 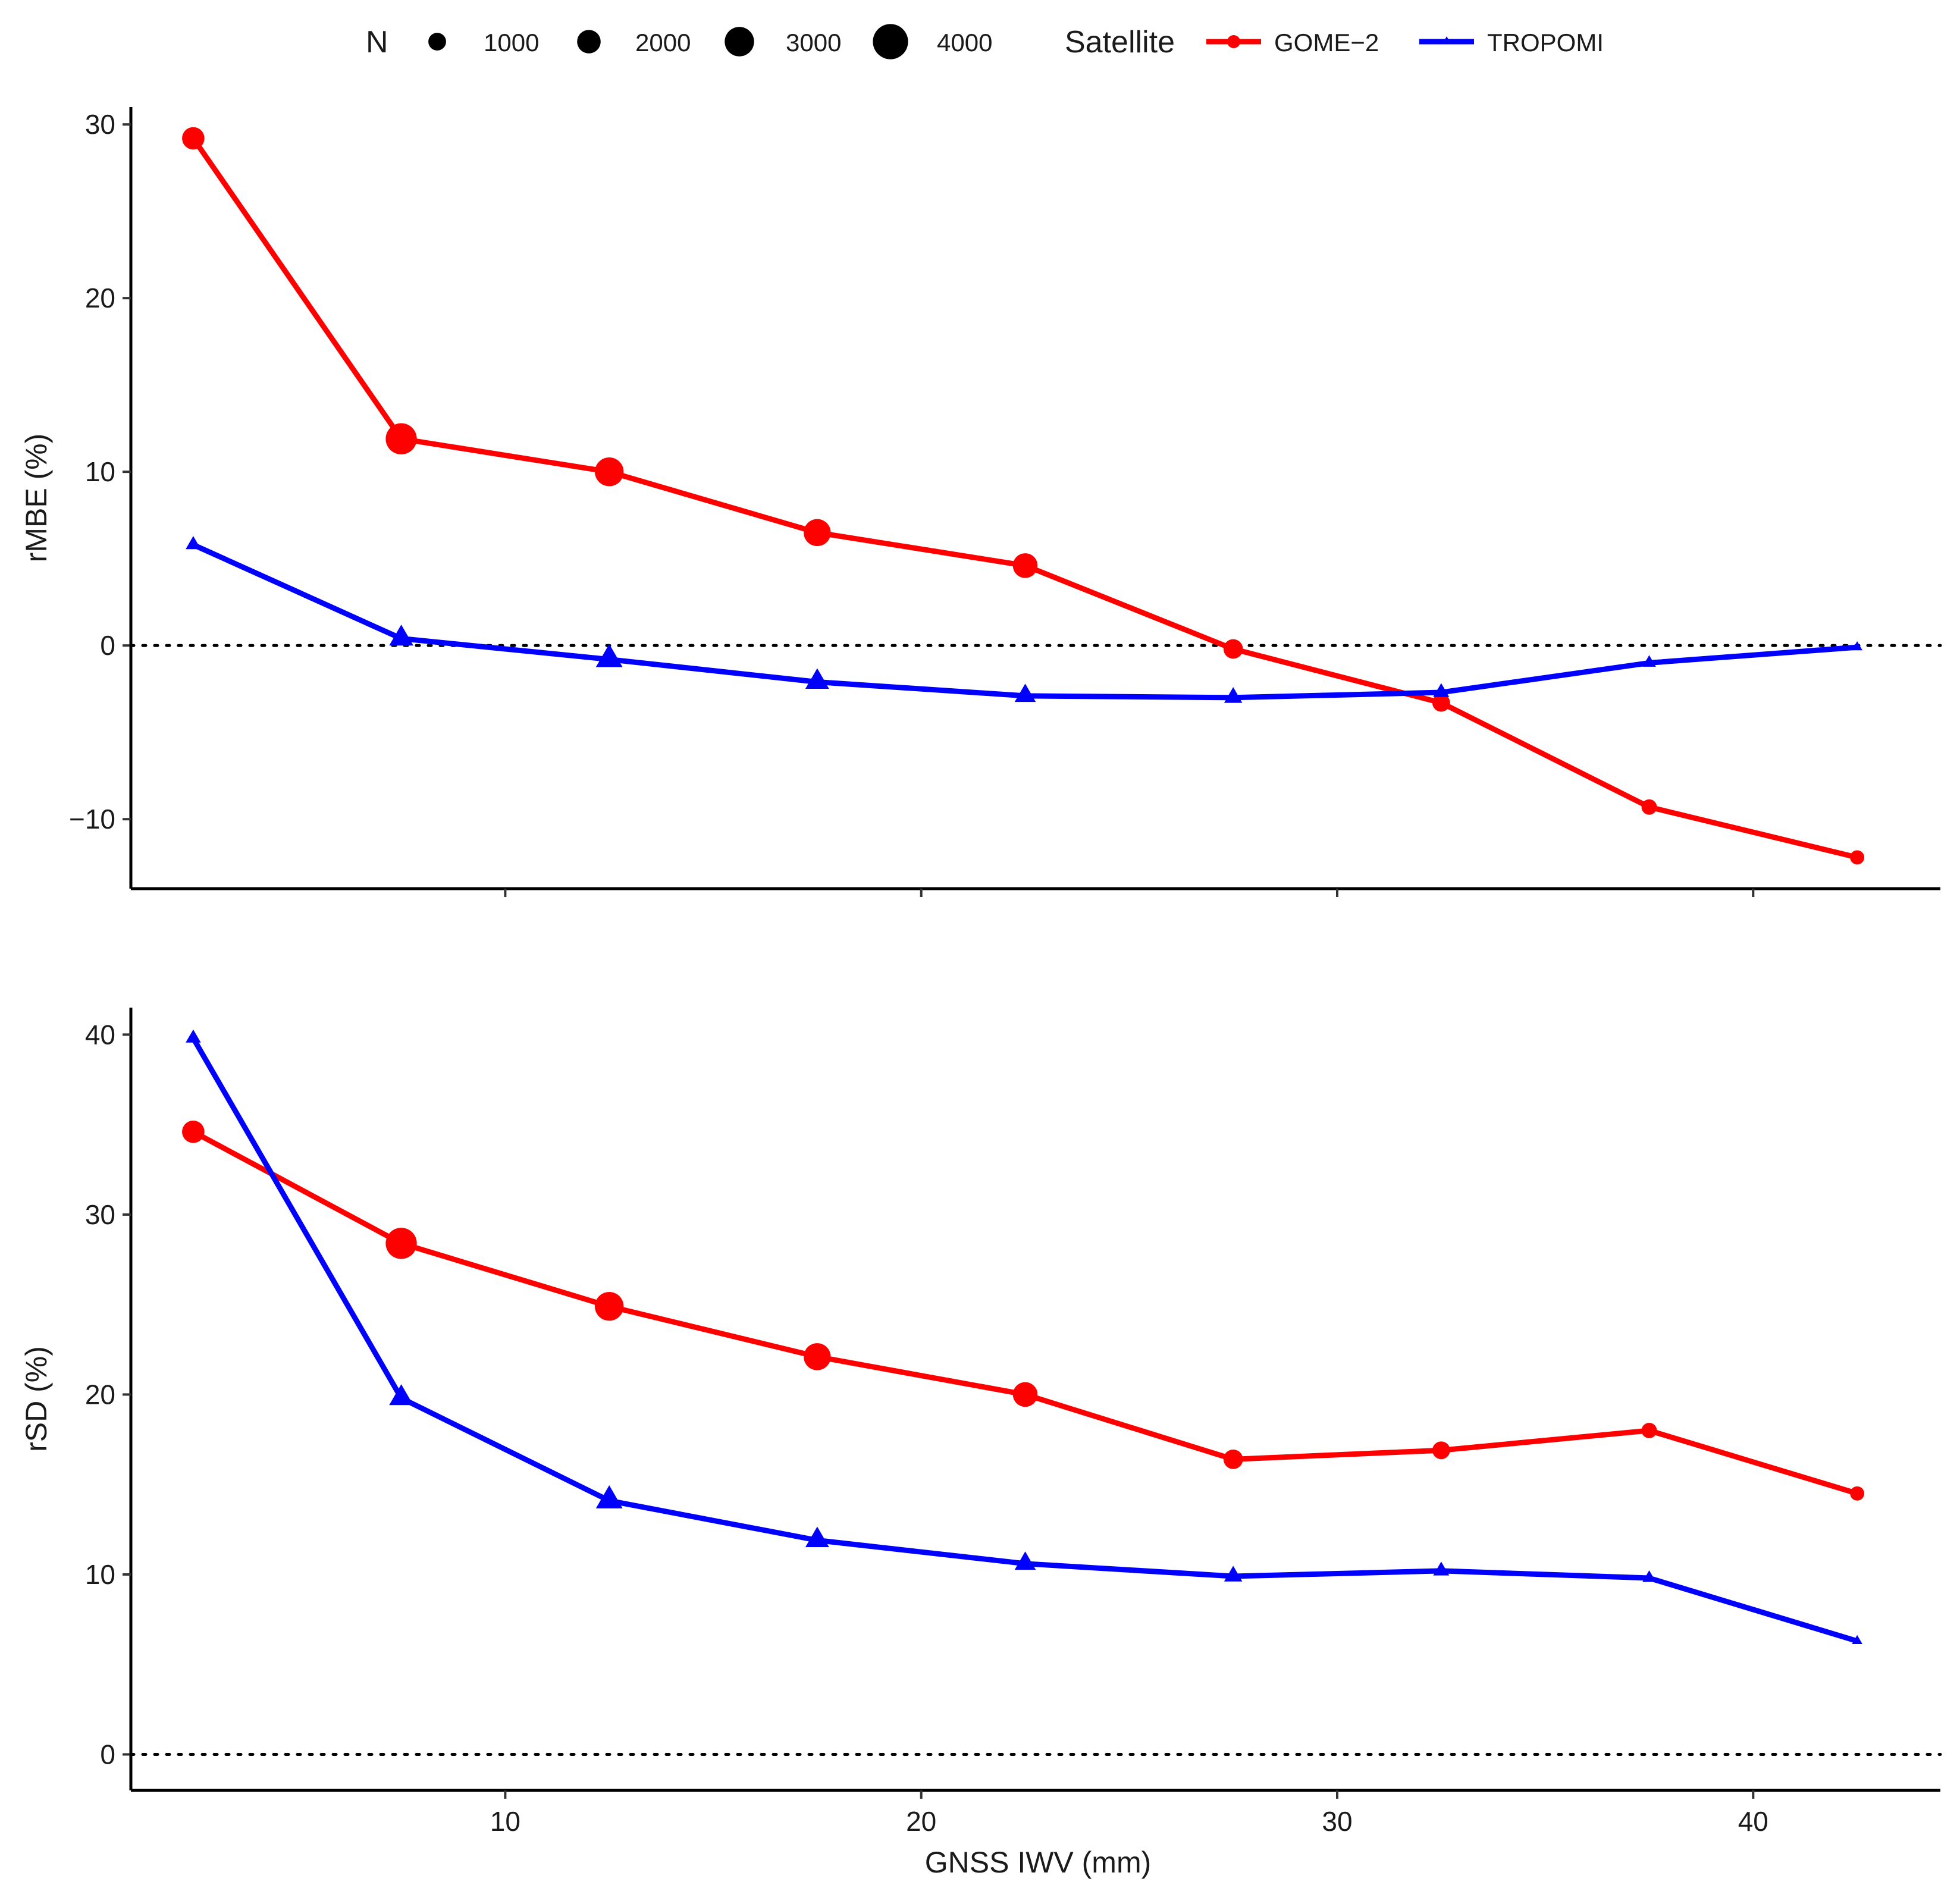 I want to click on legend-label-tropomi: TROPOMI, so click(x=1545, y=43).